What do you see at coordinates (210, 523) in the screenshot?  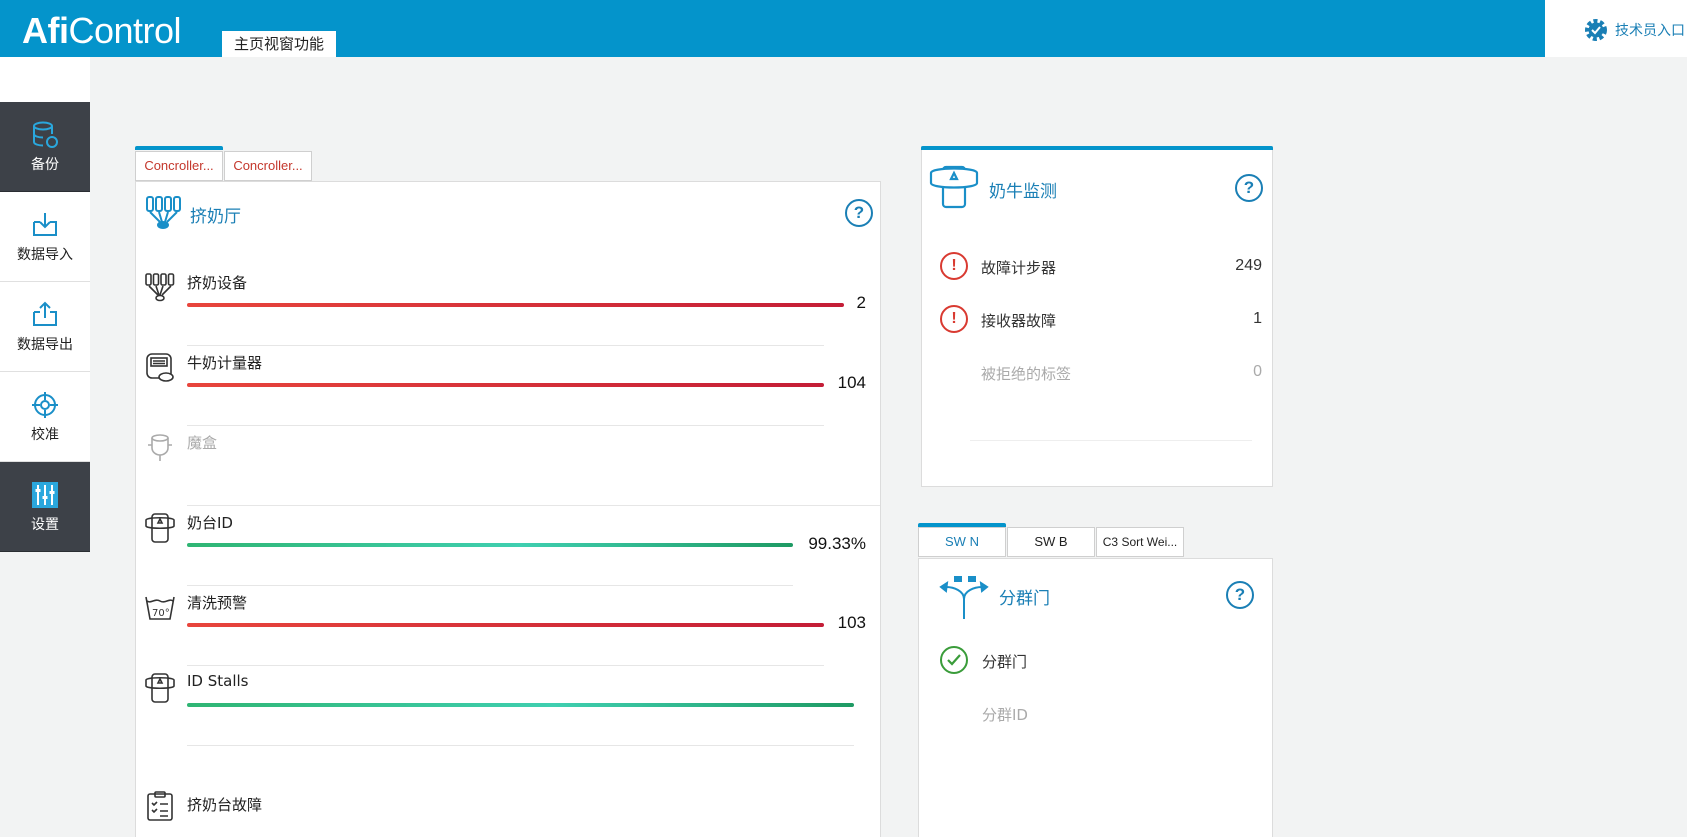 I see `row-label-stall-id: 奶台ID` at bounding box center [210, 523].